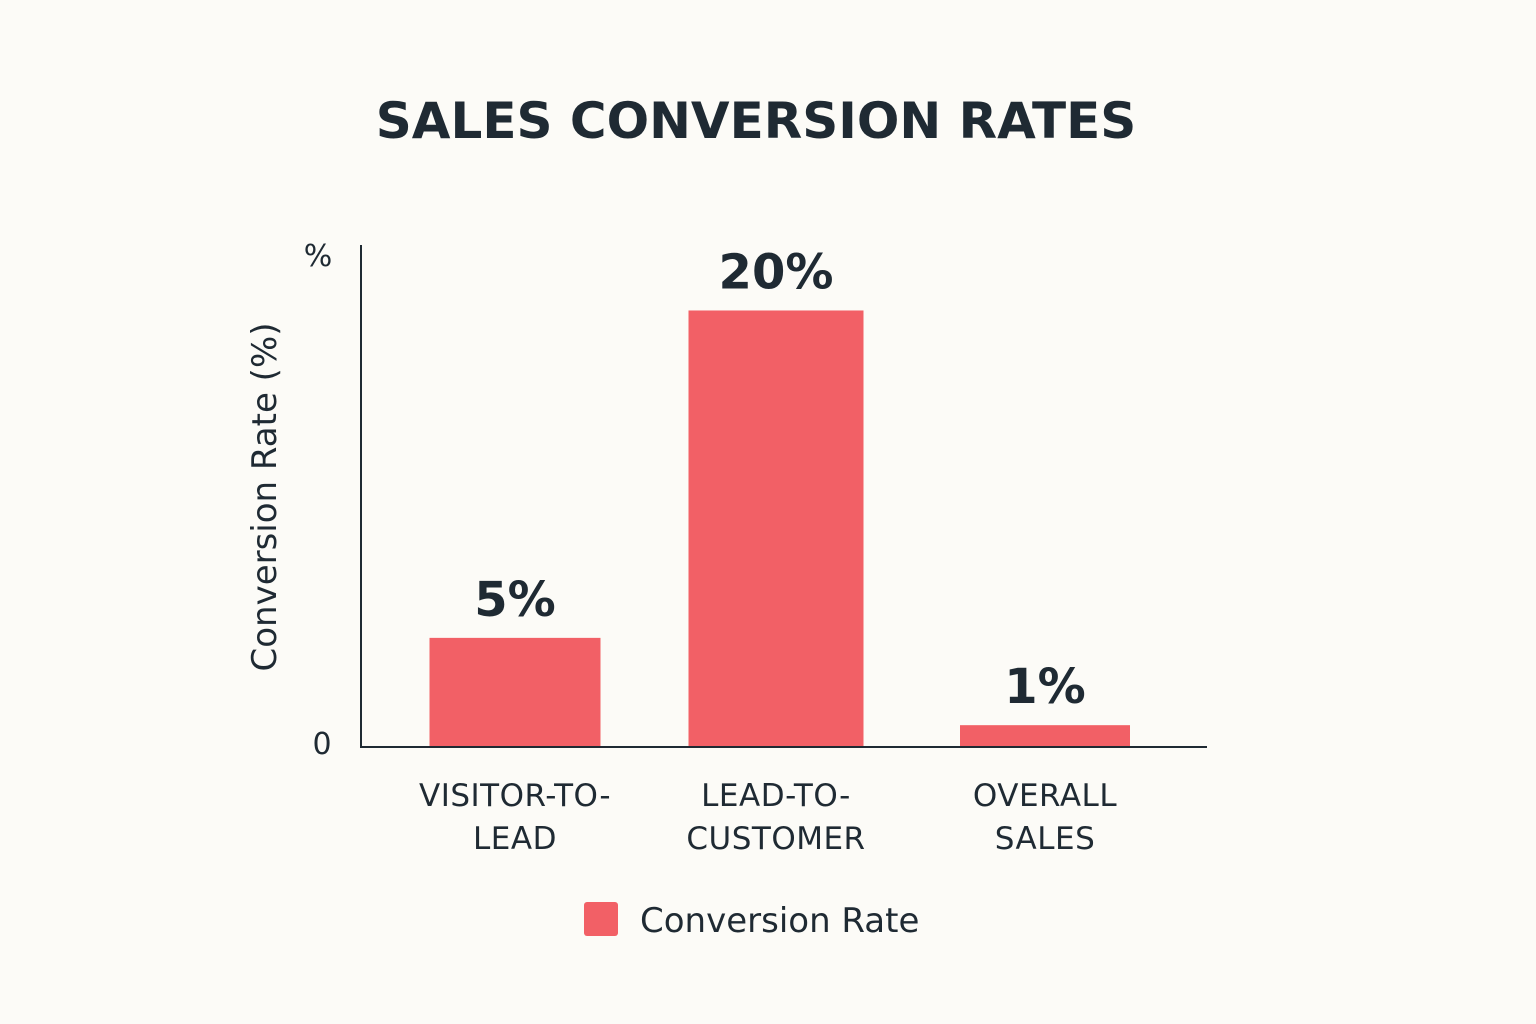 Image resolution: width=1536 pixels, height=1024 pixels. What do you see at coordinates (775, 839) in the screenshot?
I see `category-label-2-line-2: CUSTOMER` at bounding box center [775, 839].